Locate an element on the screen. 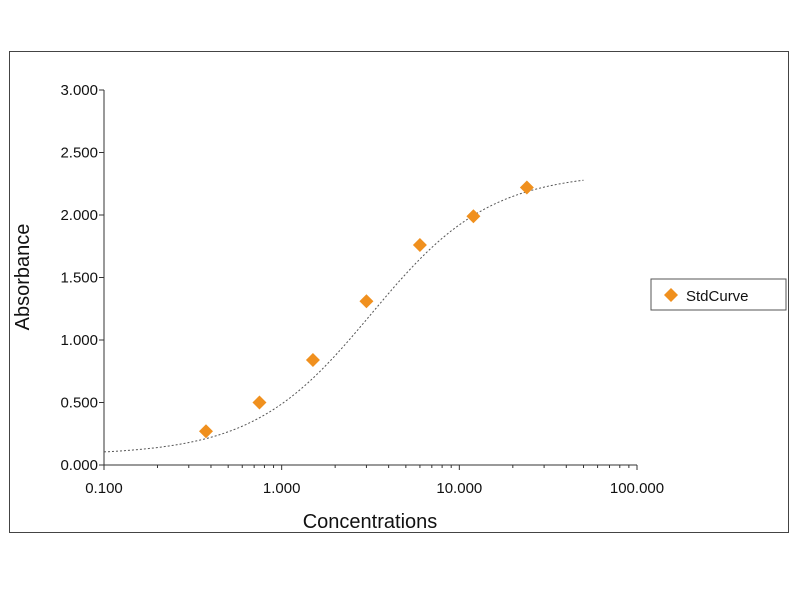  x-tick-label: 10.000 is located at coordinates (459, 488).